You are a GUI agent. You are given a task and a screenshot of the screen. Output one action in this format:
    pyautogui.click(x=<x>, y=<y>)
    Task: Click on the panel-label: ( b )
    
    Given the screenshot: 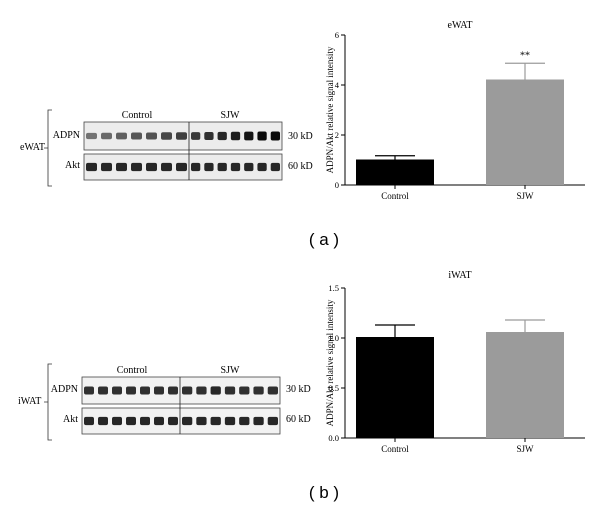 What is the action you would take?
    pyautogui.click(x=324, y=492)
    